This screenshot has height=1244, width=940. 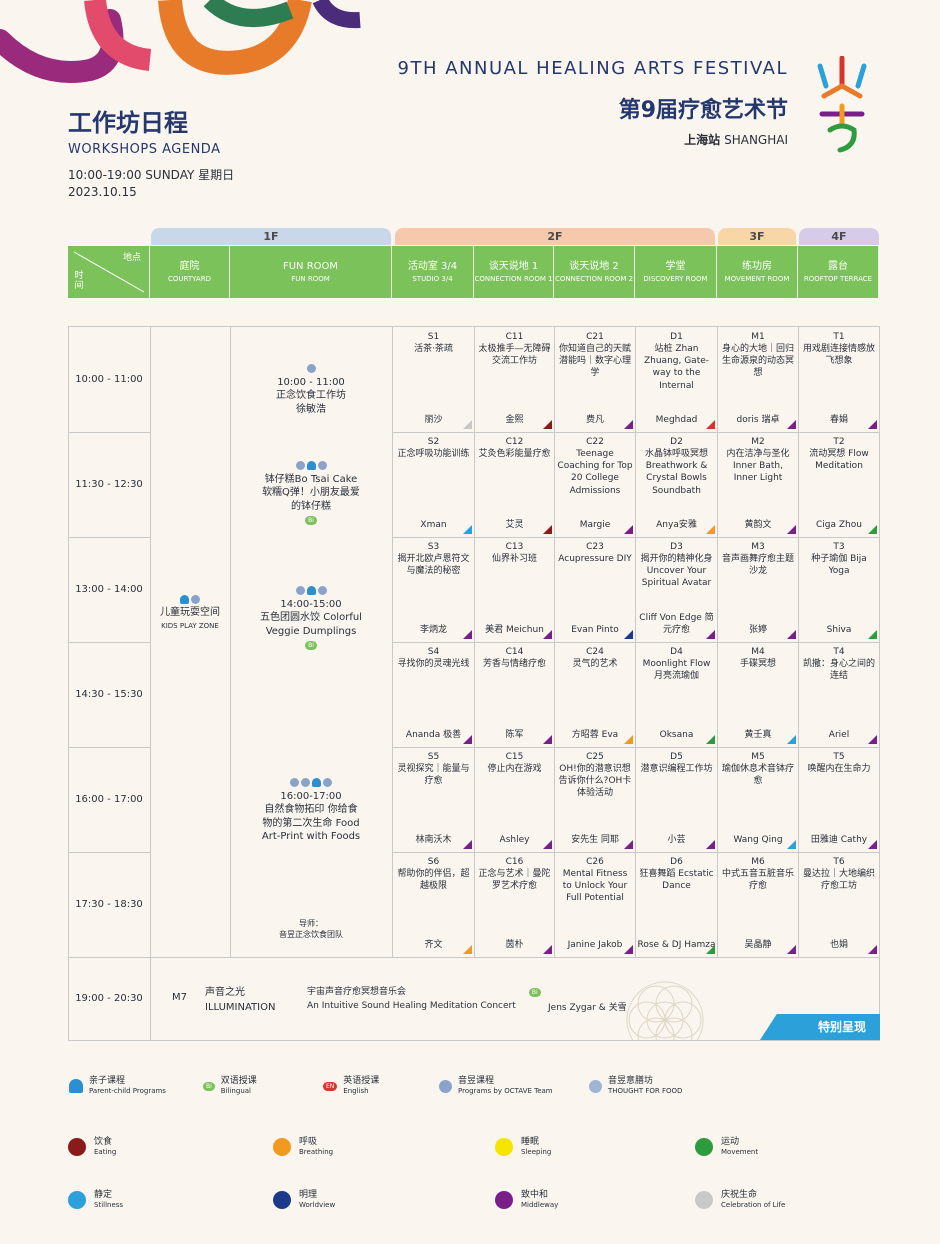 I want to click on thought-for-food-icon, so click(x=595, y=1086).